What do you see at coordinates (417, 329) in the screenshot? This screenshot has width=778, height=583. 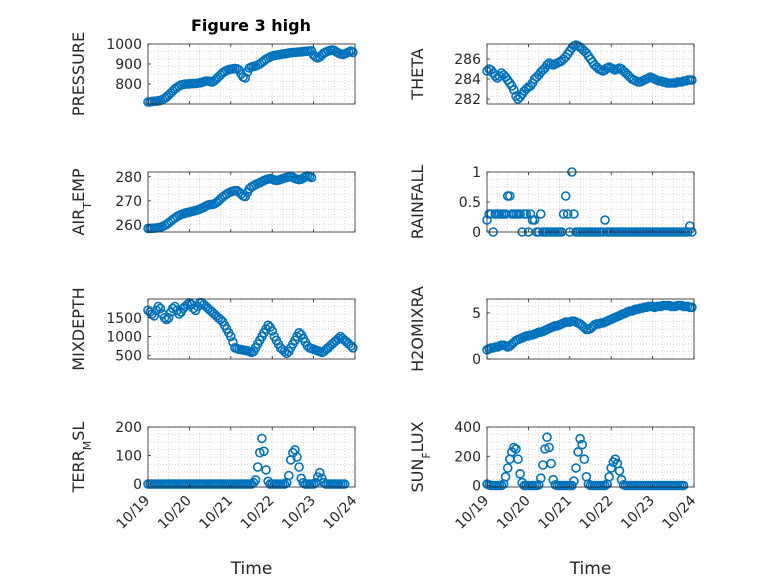 I see `y-axis-label: H2OMIXRA` at bounding box center [417, 329].